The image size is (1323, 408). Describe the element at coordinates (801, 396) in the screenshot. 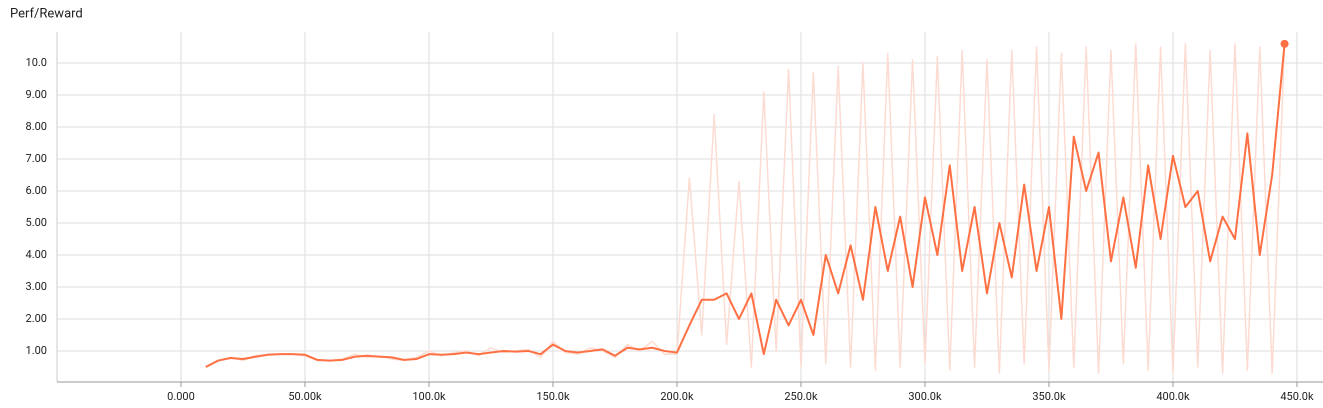

I see `x-tick-label: 250.0k` at that location.